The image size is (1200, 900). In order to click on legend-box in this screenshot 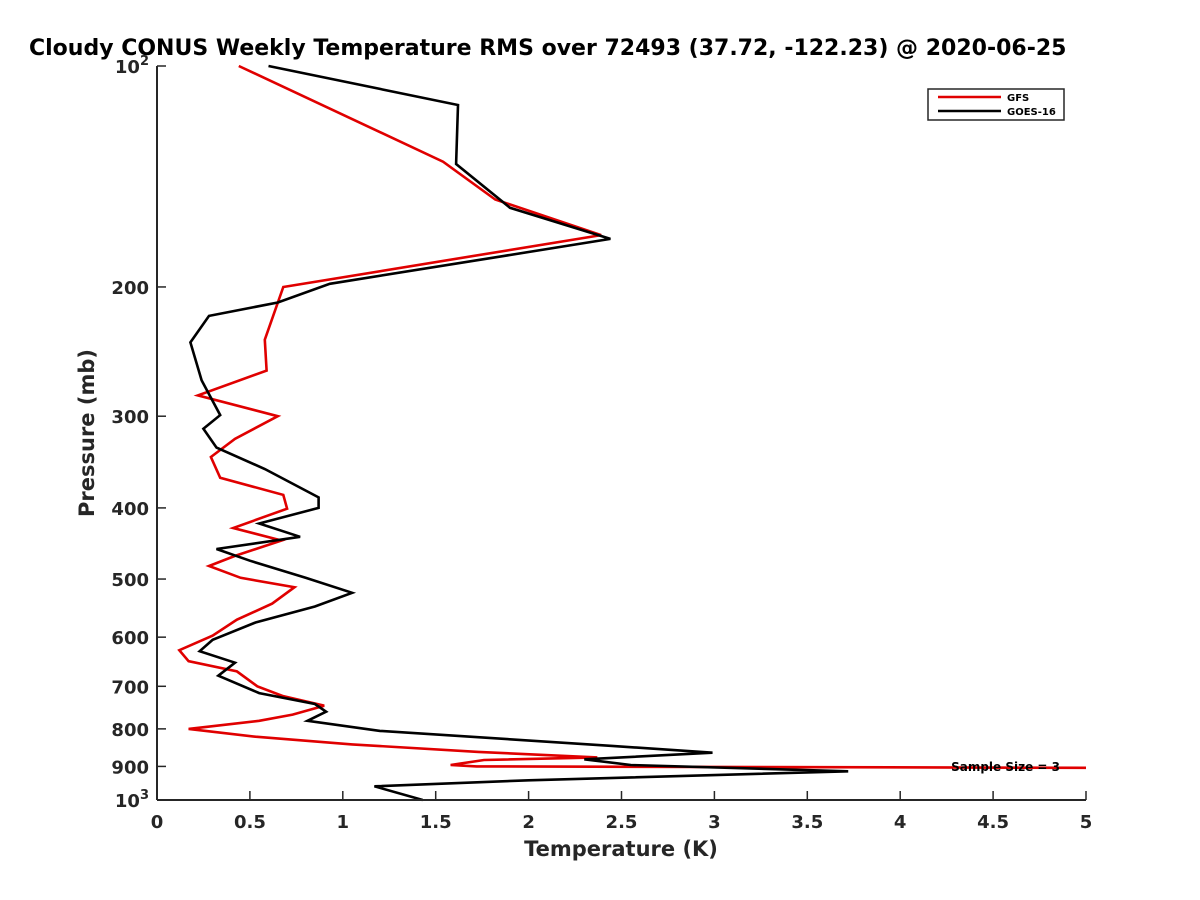, I will do `click(996, 104)`.